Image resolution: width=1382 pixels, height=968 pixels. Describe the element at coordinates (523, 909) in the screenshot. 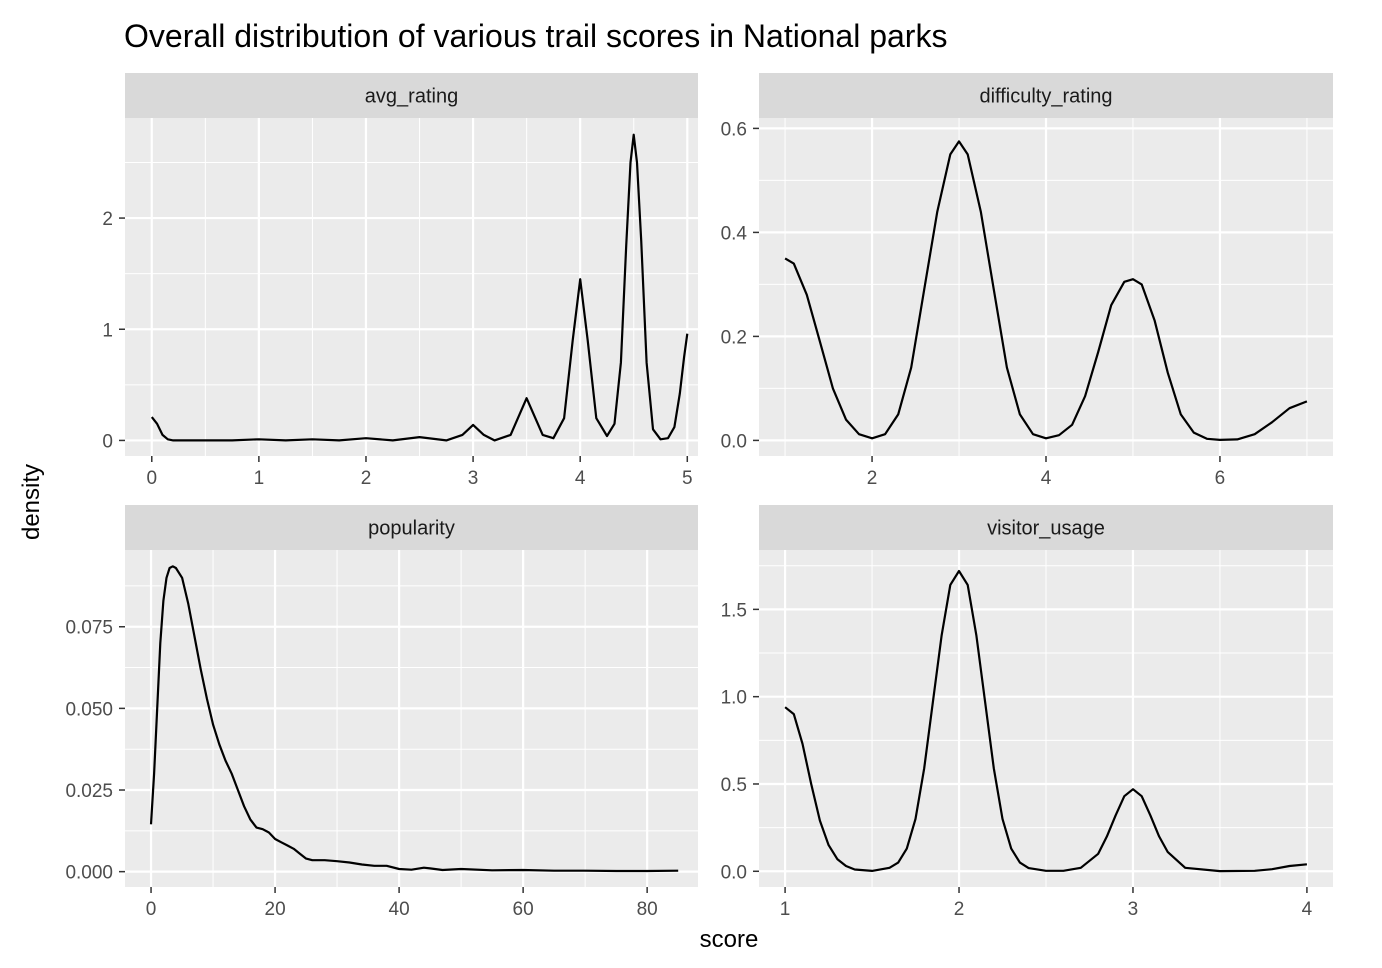

I see `x-tick-label: 60` at that location.